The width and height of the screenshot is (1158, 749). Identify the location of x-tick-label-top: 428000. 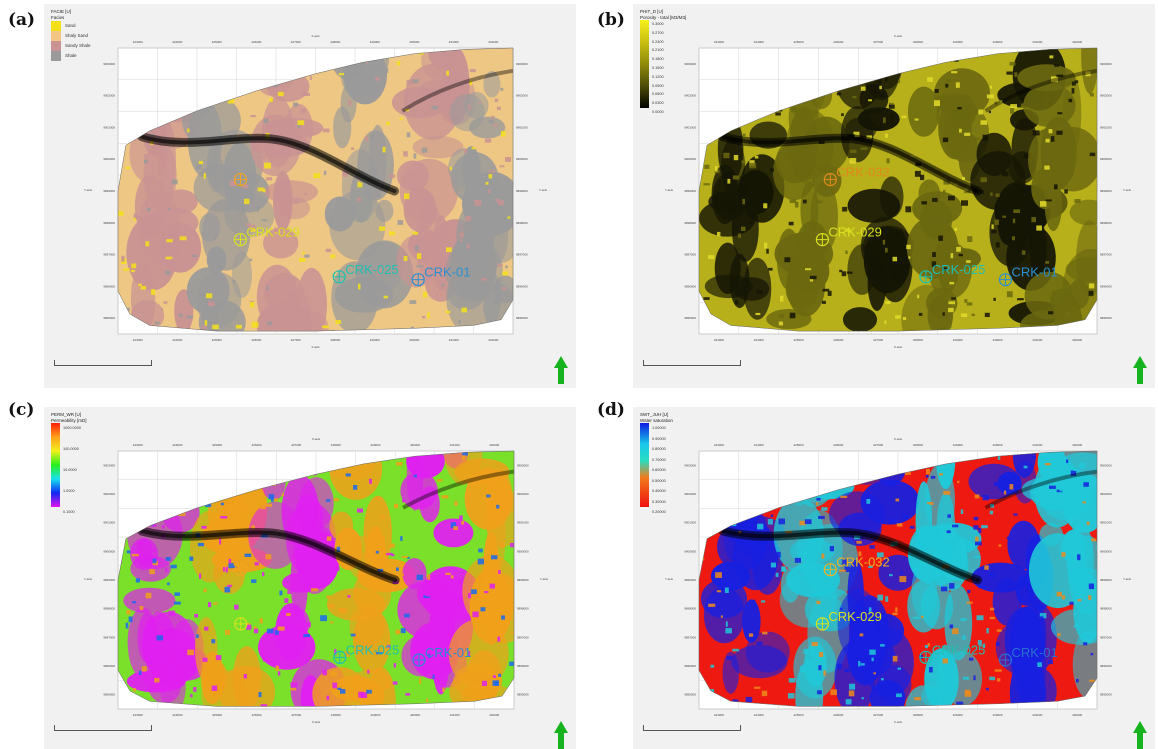
(336, 445).